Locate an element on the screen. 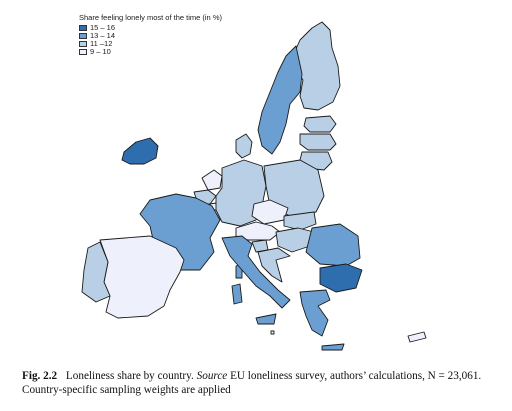 This screenshot has height=411, width=512. country-estonia is located at coordinates (320, 124).